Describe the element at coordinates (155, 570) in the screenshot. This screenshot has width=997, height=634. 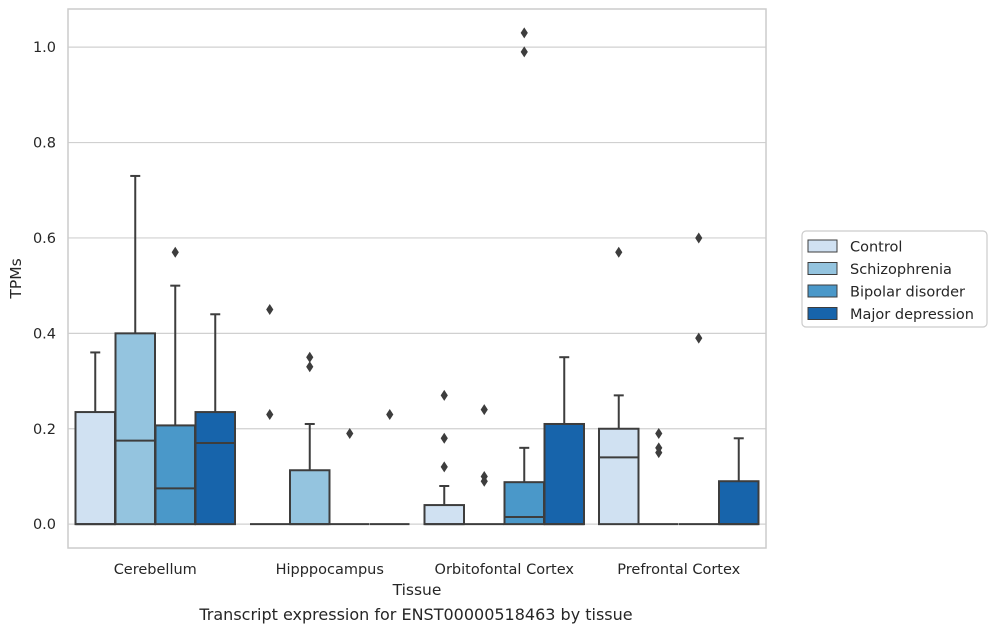
I see `x-tick-label: Cerebellum` at that location.